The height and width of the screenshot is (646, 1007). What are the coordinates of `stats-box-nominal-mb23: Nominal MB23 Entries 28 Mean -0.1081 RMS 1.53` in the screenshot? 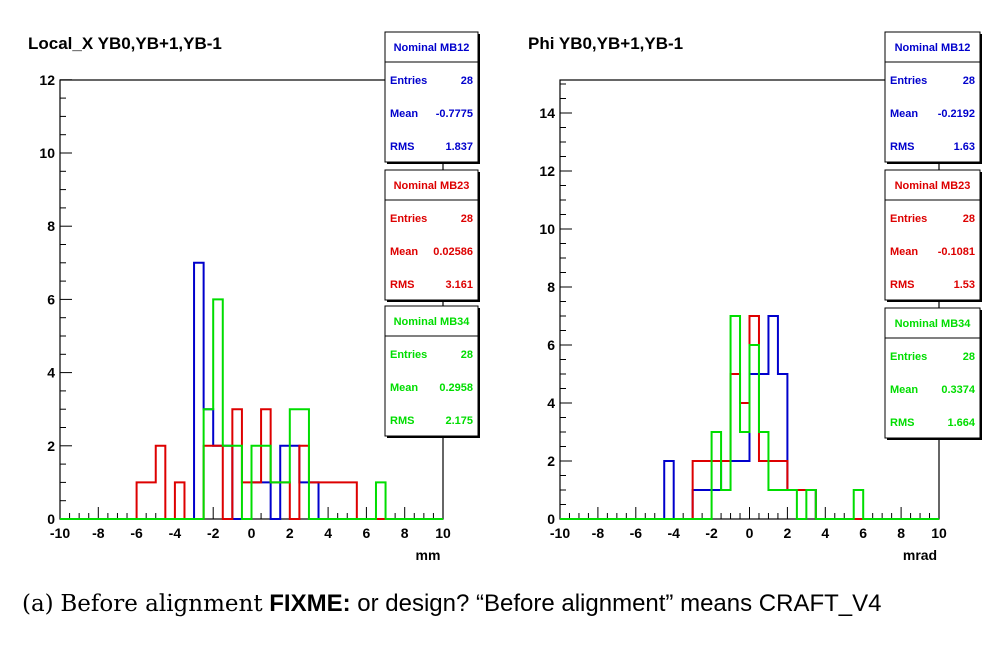 It's located at (933, 235).